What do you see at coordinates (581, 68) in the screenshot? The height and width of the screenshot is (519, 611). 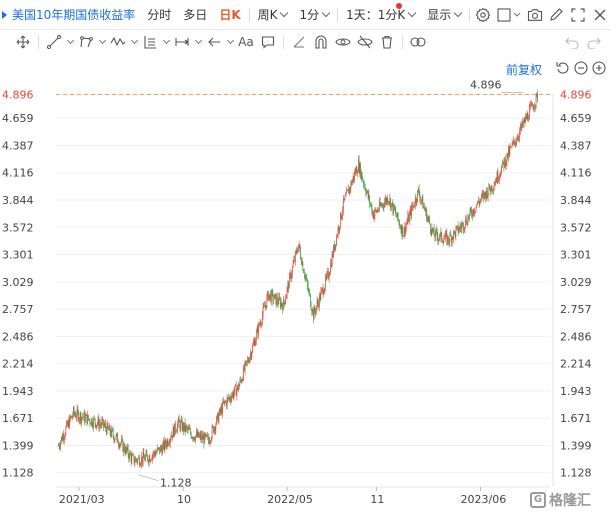 I see `zoom-out-icon` at bounding box center [581, 68].